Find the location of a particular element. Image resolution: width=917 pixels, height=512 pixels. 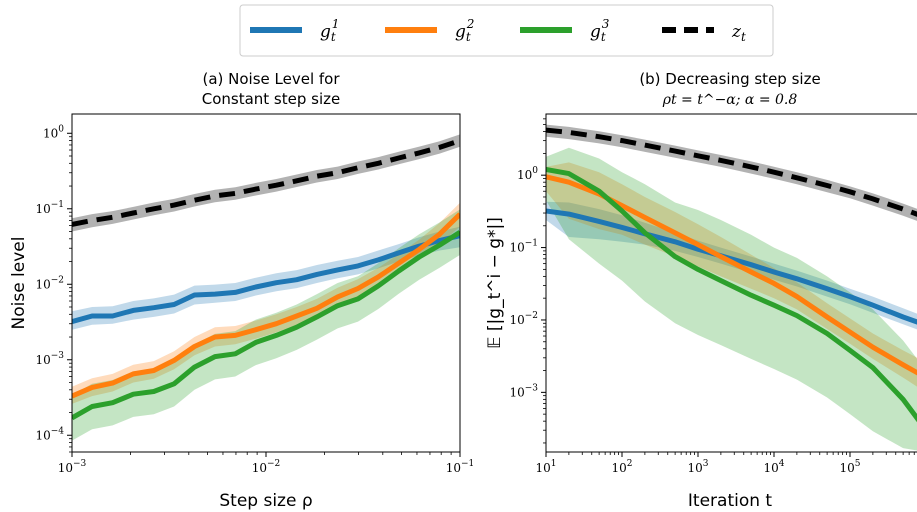

legend-label-2: gt2 is located at coordinates (464, 30).